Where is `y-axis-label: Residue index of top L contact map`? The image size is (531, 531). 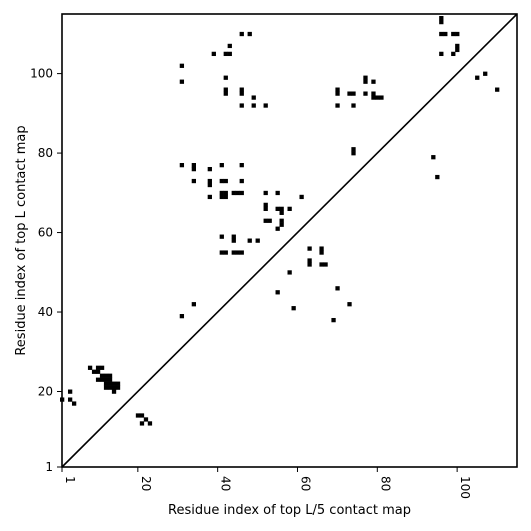 y-axis-label: Residue index of top L contact map is located at coordinates (21, 240).